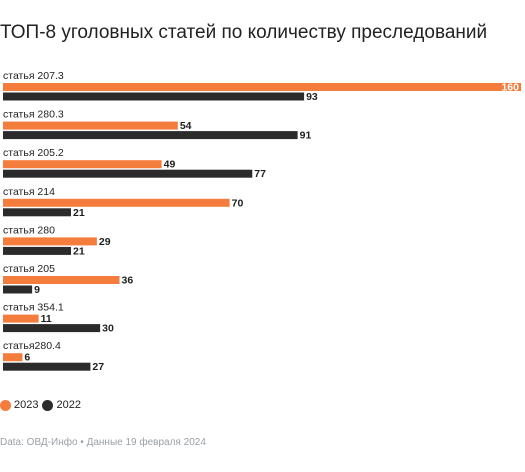 This screenshot has height=472, width=525. I want to click on category-label: статья 205.2, so click(33, 153).